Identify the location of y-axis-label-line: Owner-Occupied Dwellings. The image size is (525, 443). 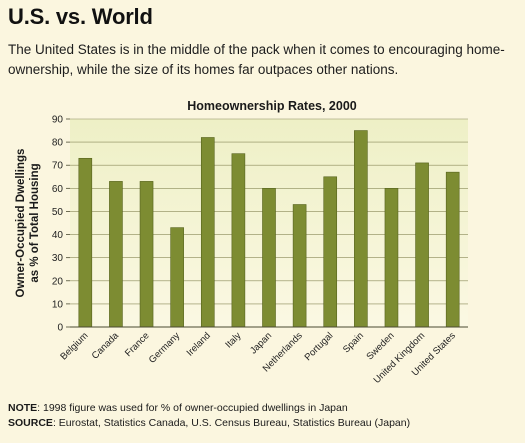
(21, 223).